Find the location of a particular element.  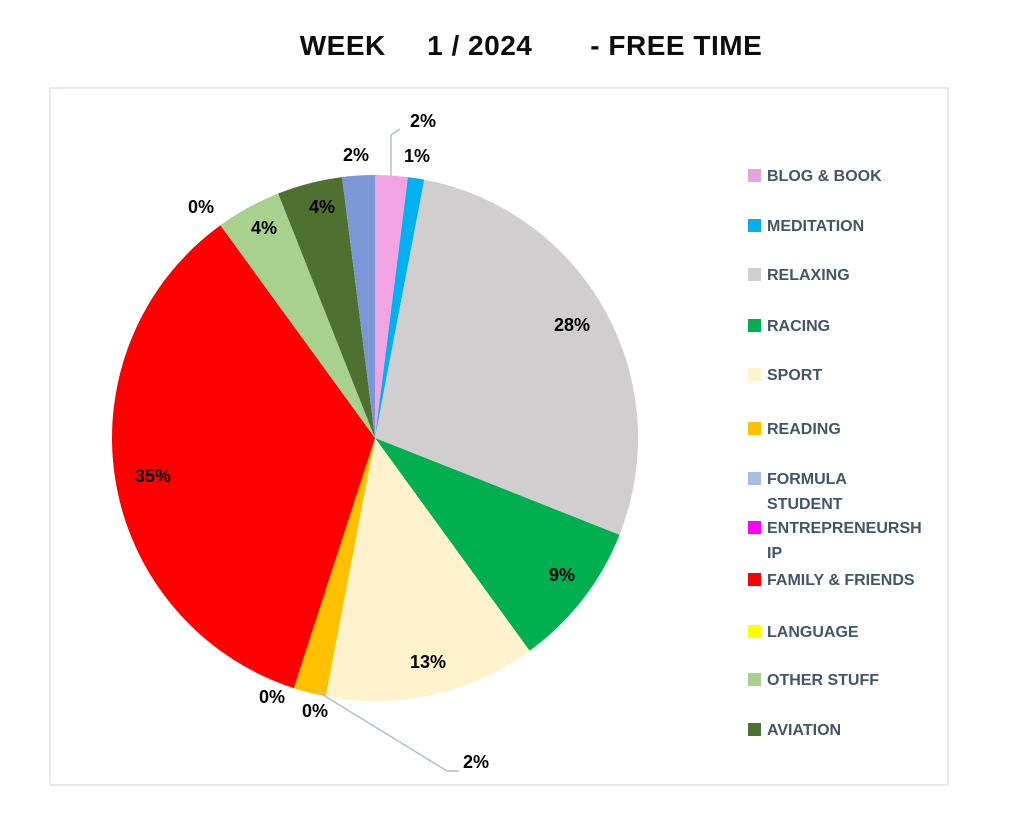

data-label-aviation: 4% is located at coordinates (322, 207).